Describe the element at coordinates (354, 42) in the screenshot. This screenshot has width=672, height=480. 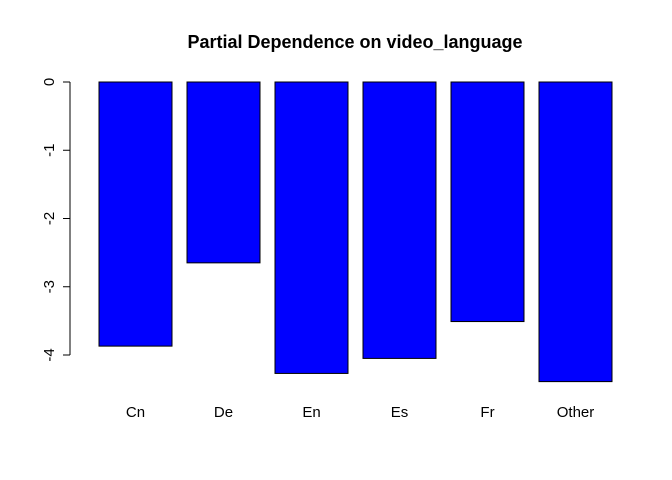
I see `chart-title: Partial Dependence on video_language` at that location.